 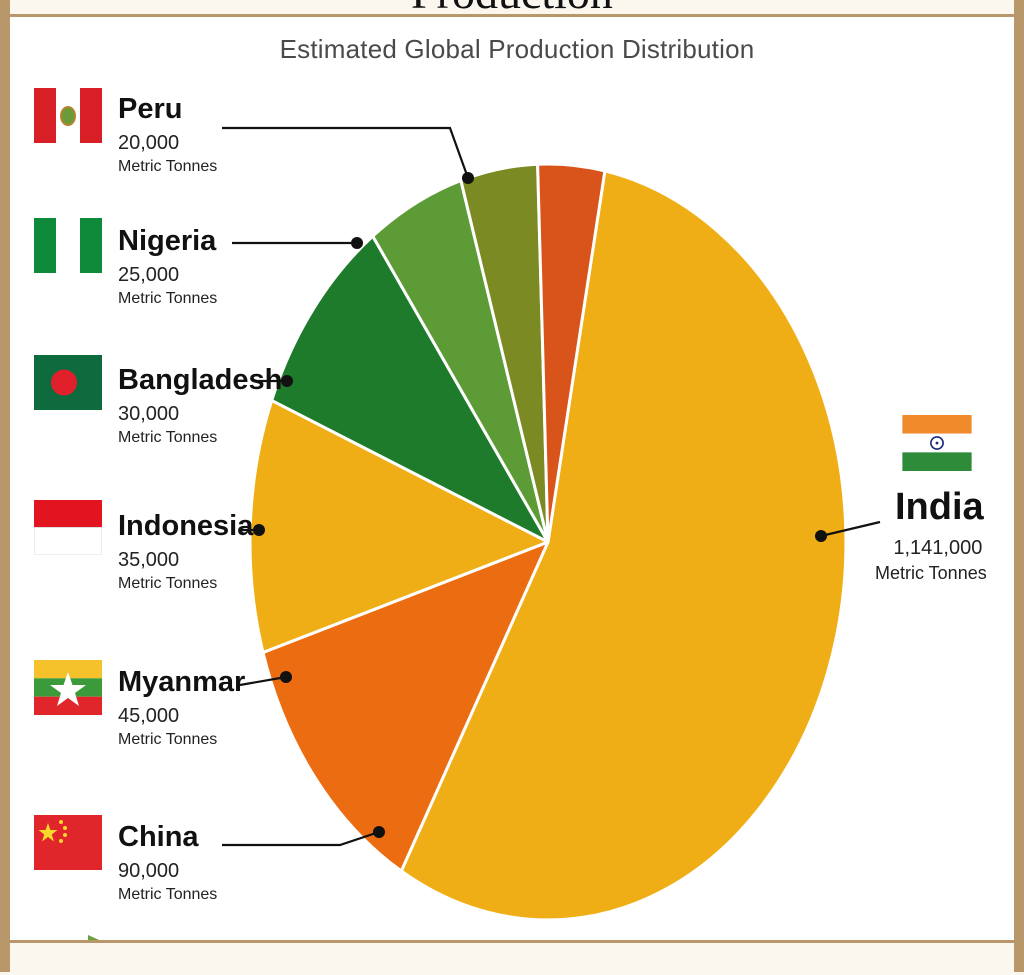 What do you see at coordinates (517, 49) in the screenshot?
I see `chart-subtitle: Estimated Global Production Distribution` at bounding box center [517, 49].